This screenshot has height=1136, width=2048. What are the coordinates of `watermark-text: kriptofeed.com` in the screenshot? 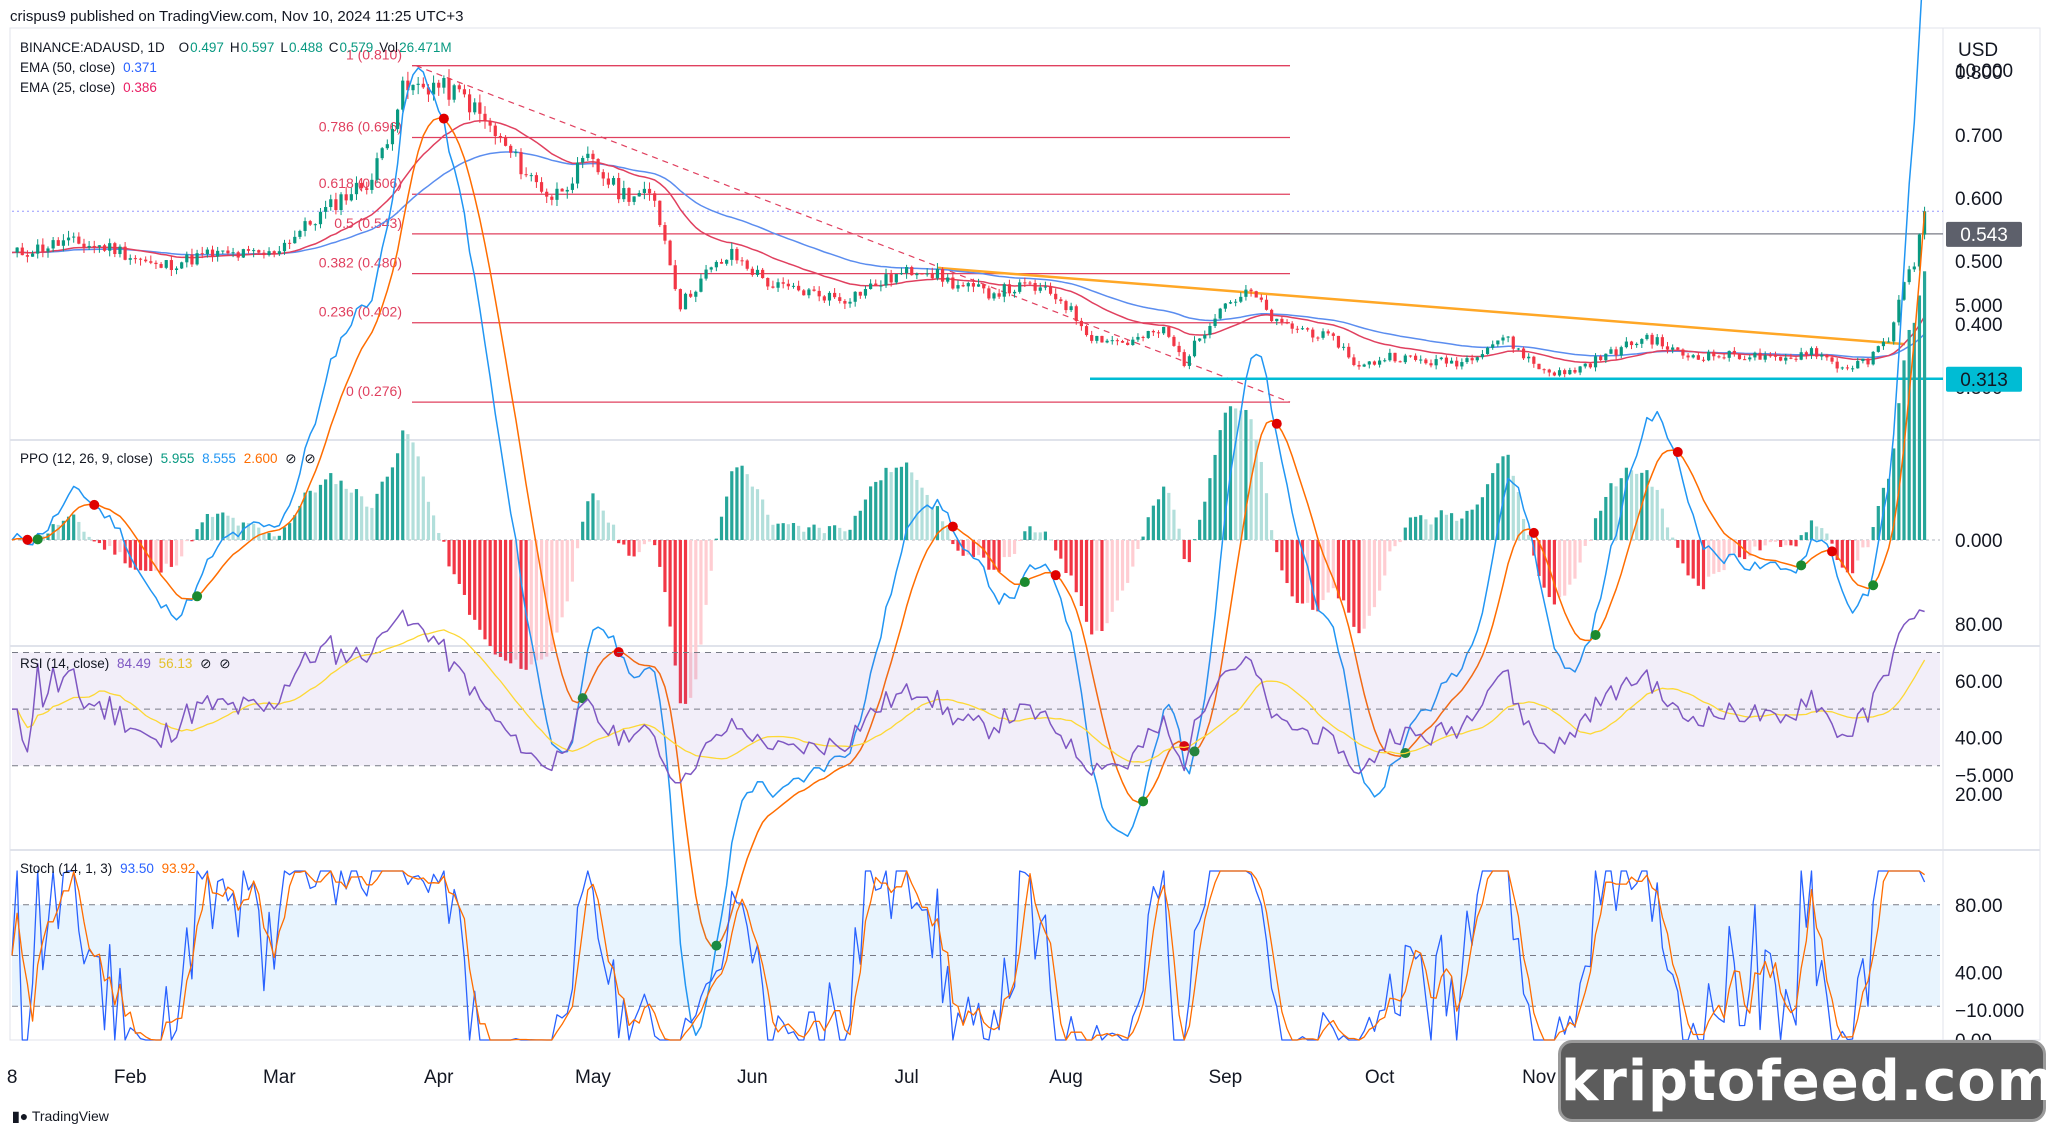 It's located at (1804, 1081).